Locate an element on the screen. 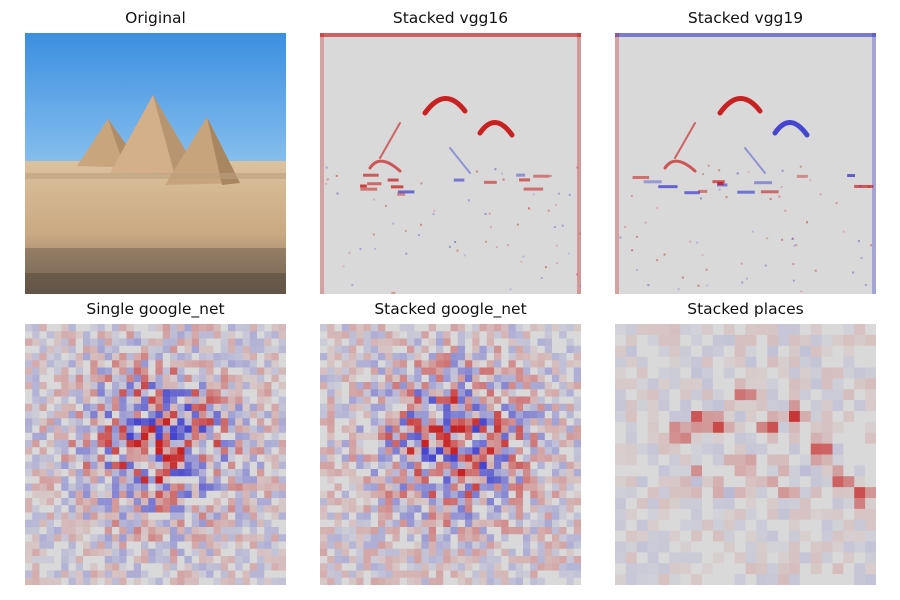 The image size is (900, 600). panel-original: Original is located at coordinates (155, 151).